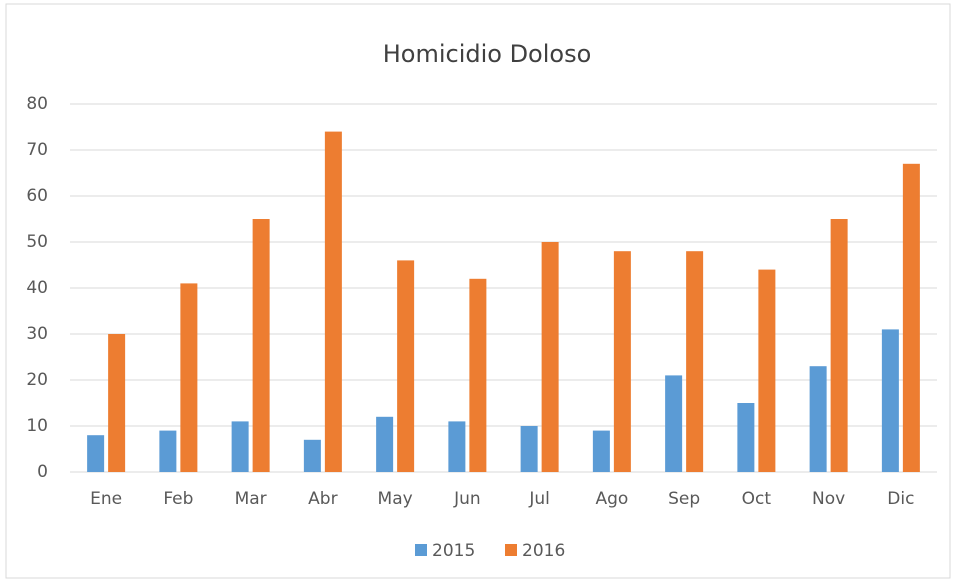  I want to click on y-tick-label: 30, so click(37, 334).